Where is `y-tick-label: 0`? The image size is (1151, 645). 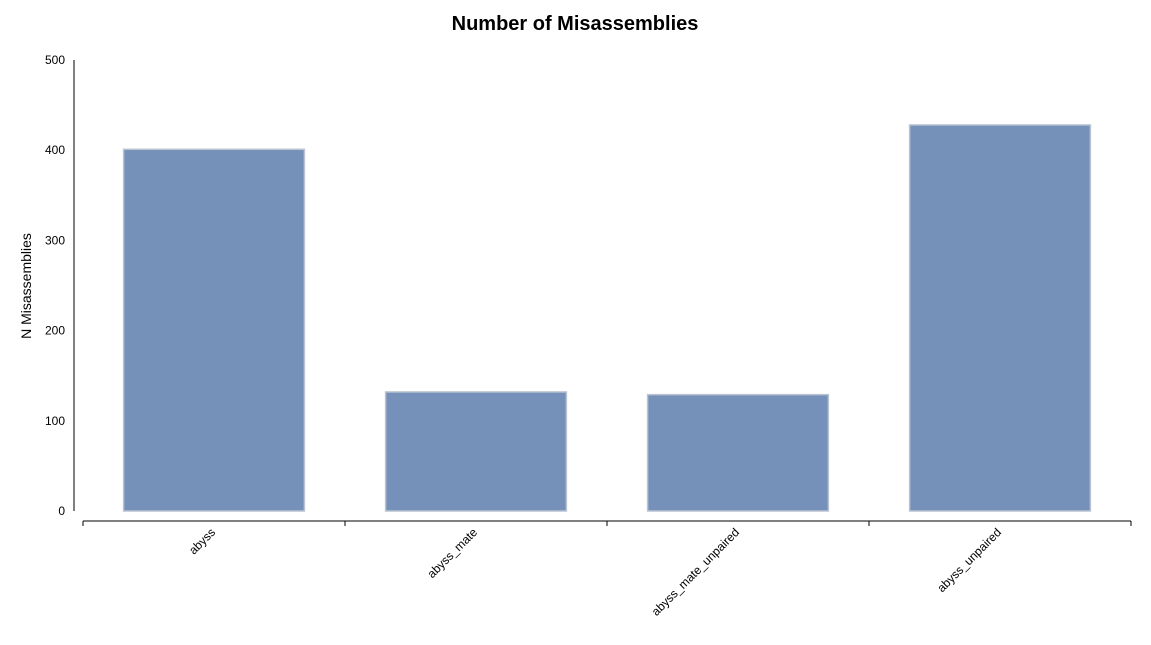
y-tick-label: 0 is located at coordinates (61, 511).